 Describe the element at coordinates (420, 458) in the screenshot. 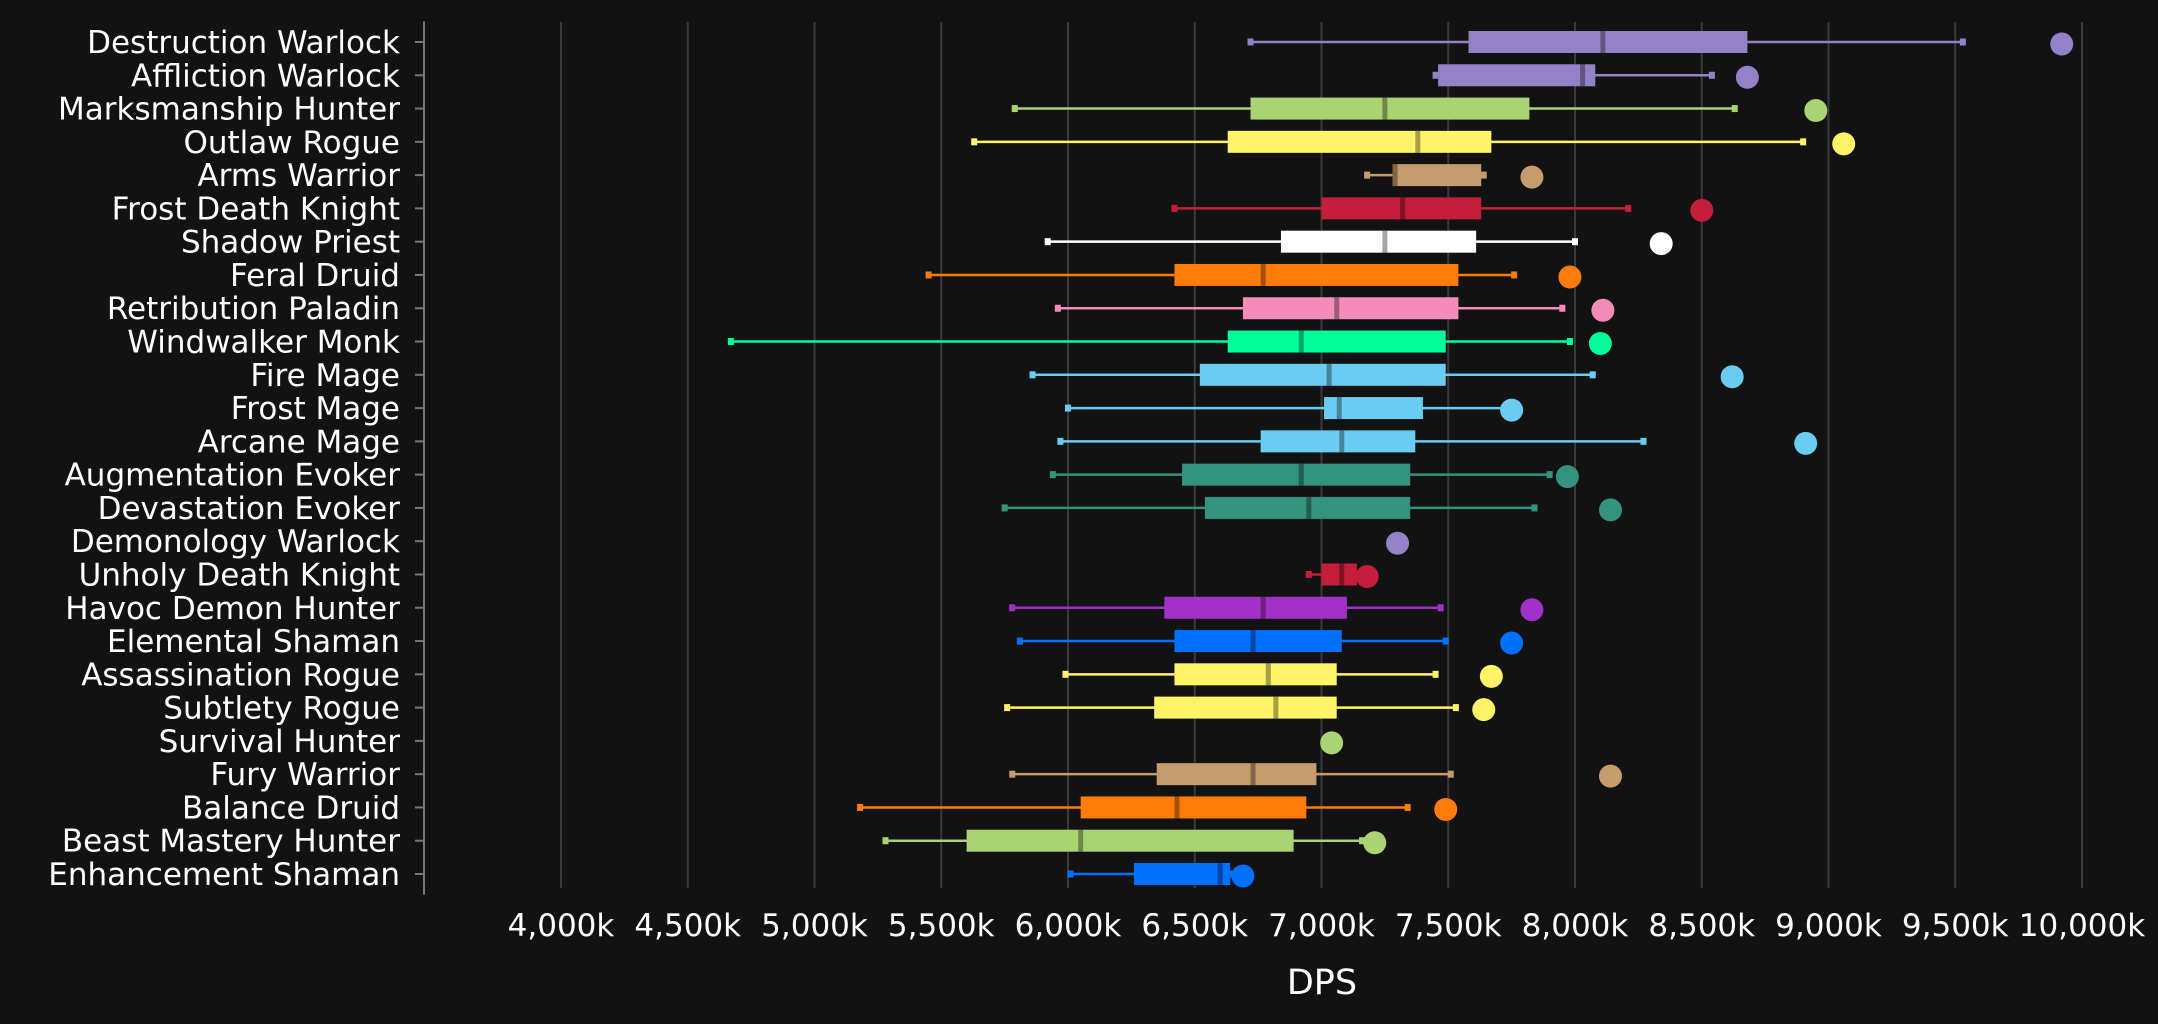

I see `y-axis` at that location.